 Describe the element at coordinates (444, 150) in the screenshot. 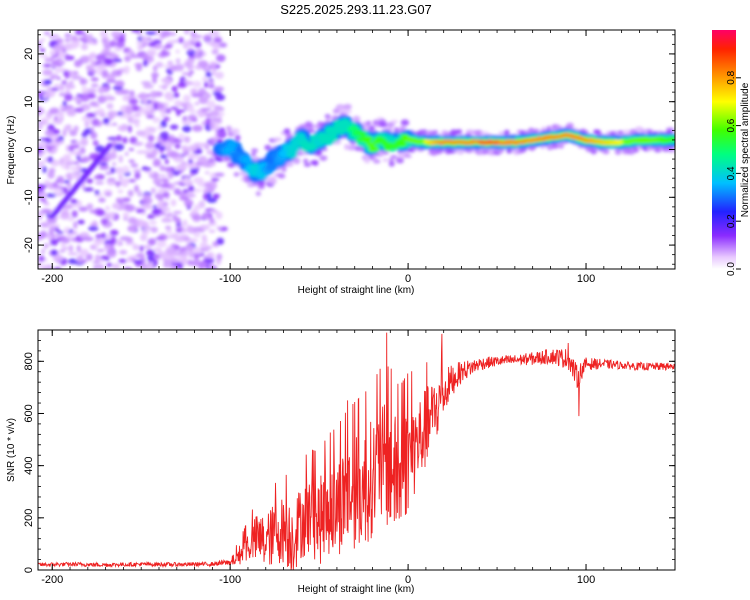

I see `signal-ridge` at that location.